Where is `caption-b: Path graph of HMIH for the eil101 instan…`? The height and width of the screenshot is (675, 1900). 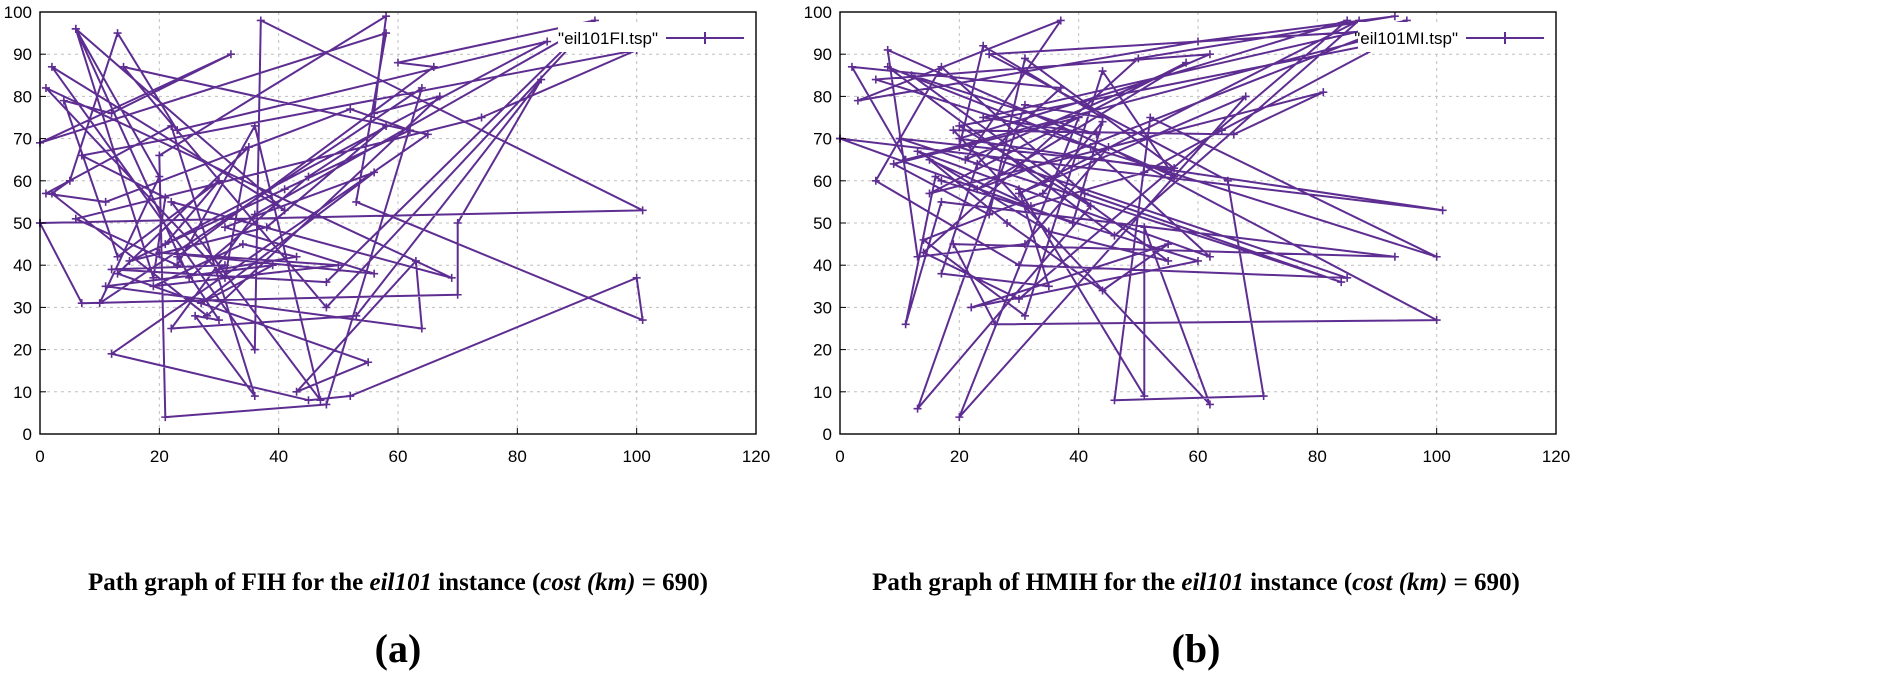 caption-b: Path graph of HMIH for the eil101 instan… is located at coordinates (1196, 582).